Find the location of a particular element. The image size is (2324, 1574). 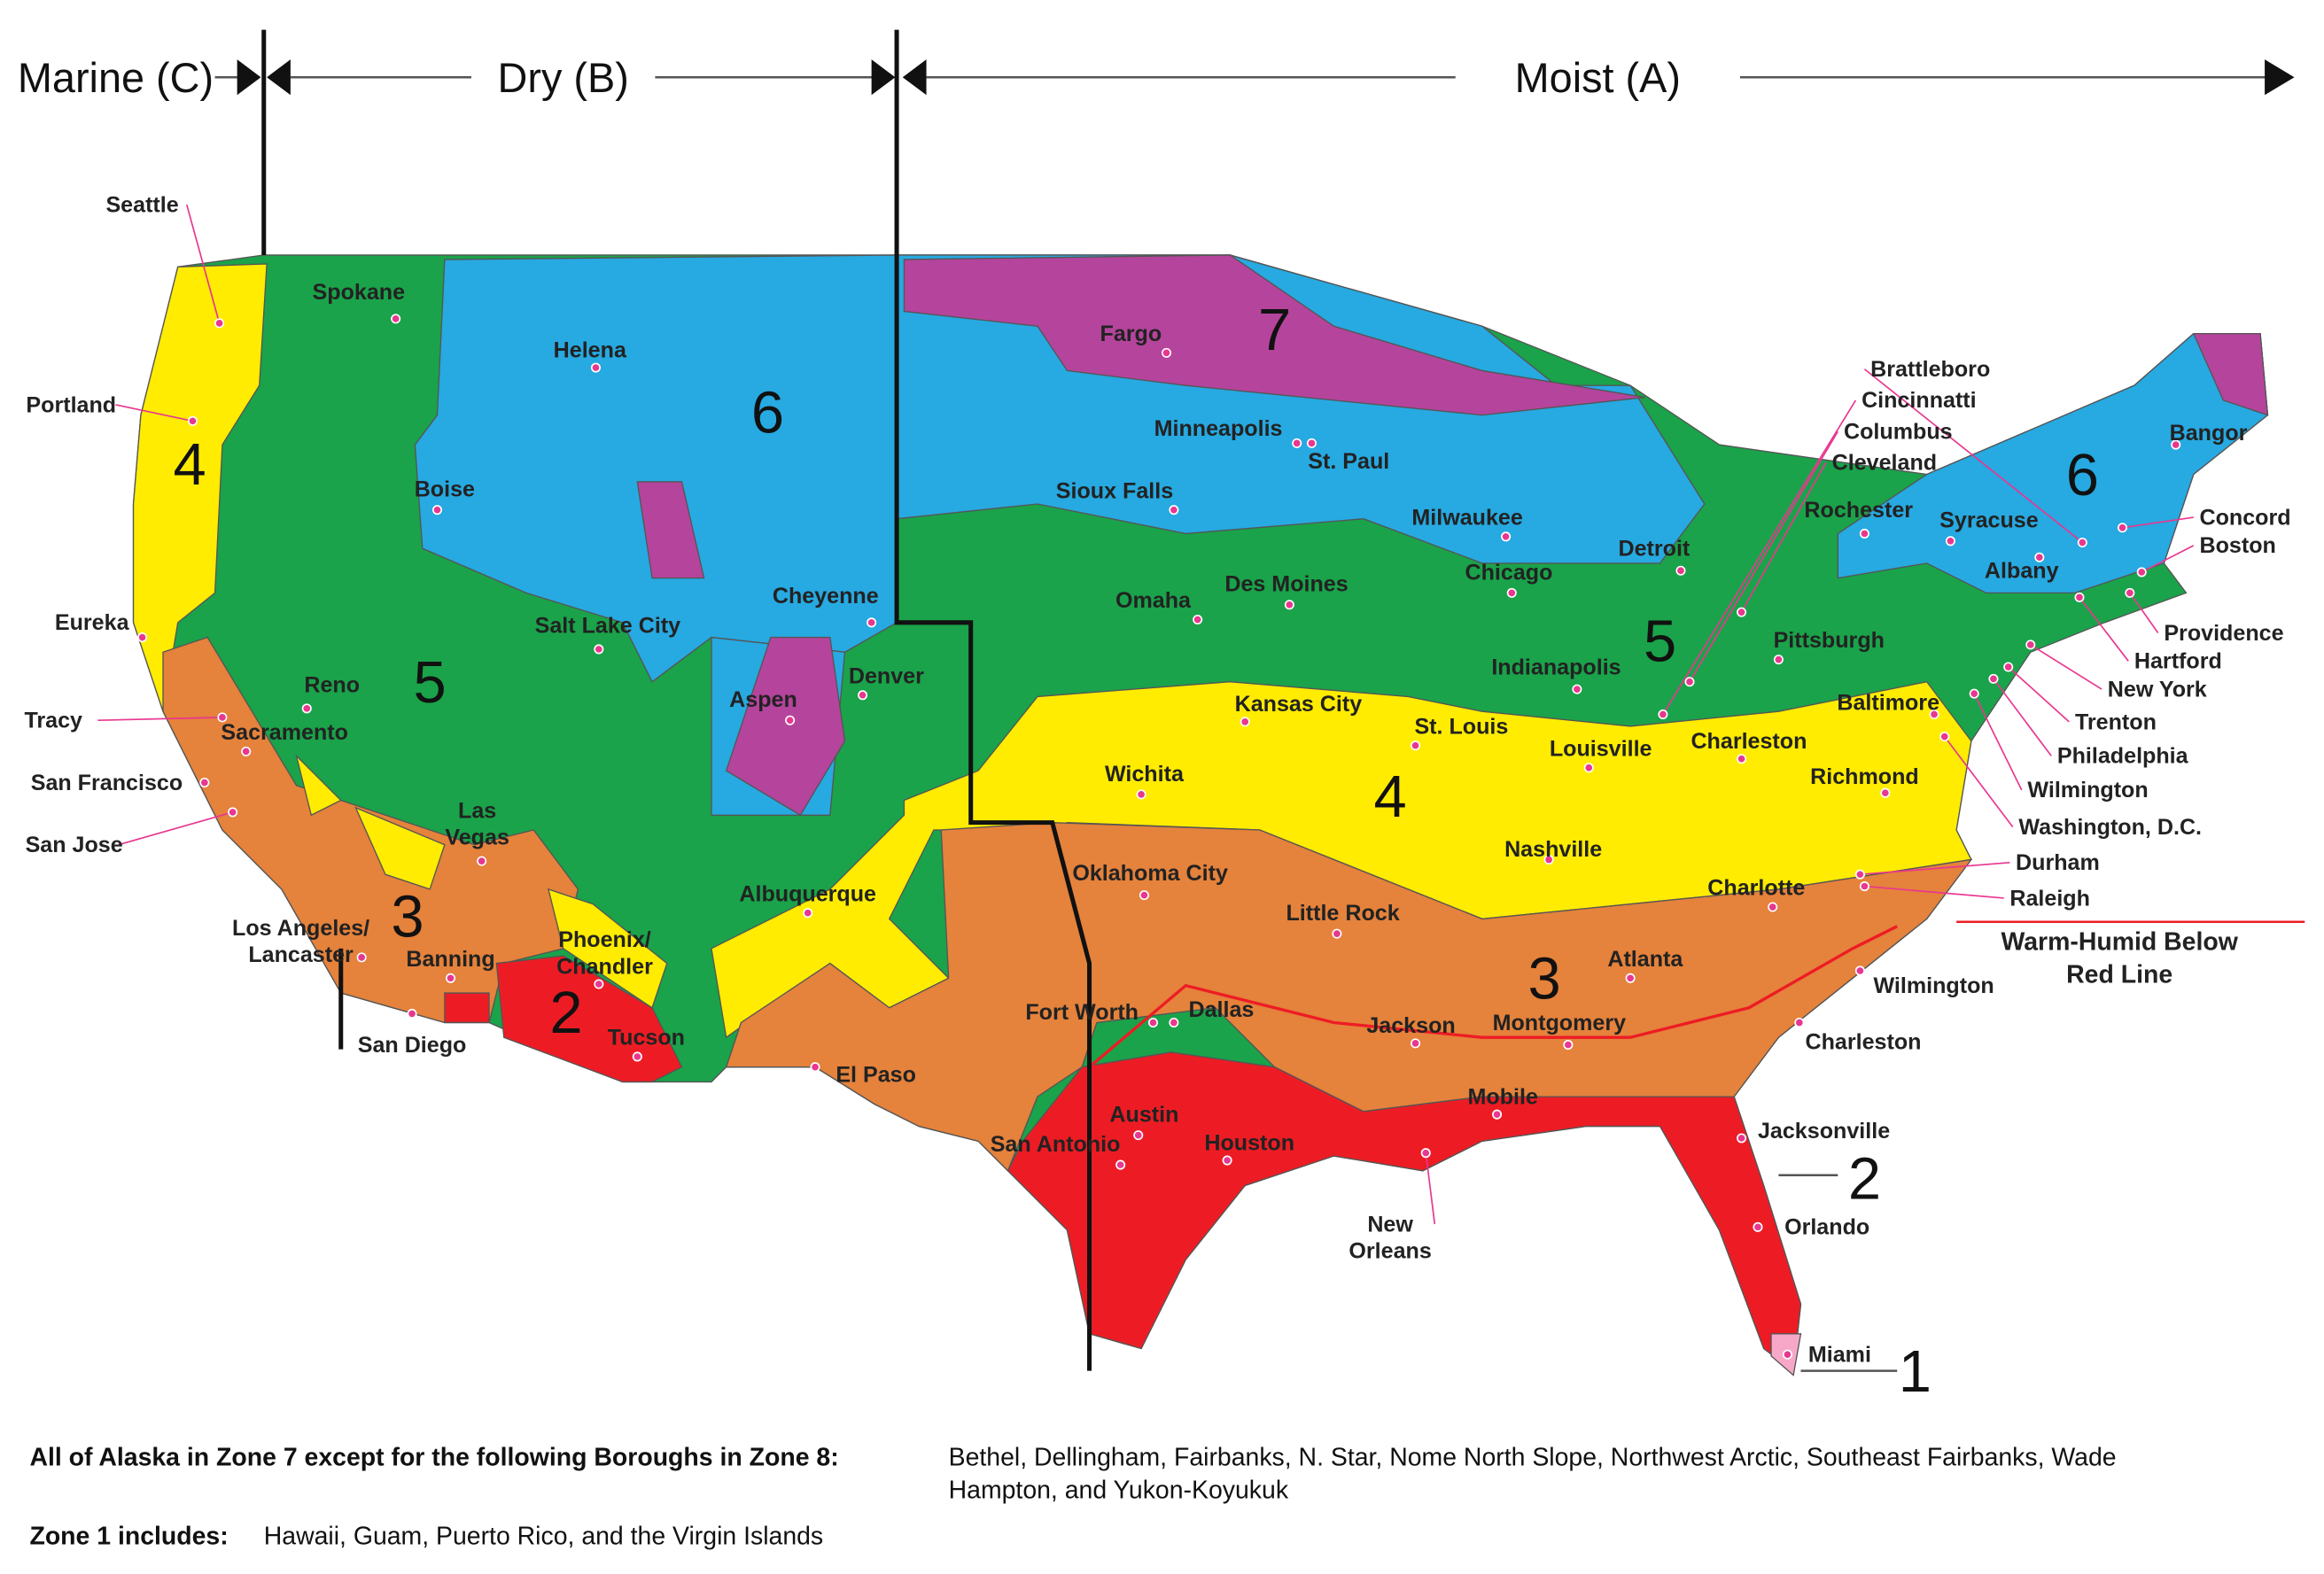

zone-2-gulf is located at coordinates (1404, 1211).